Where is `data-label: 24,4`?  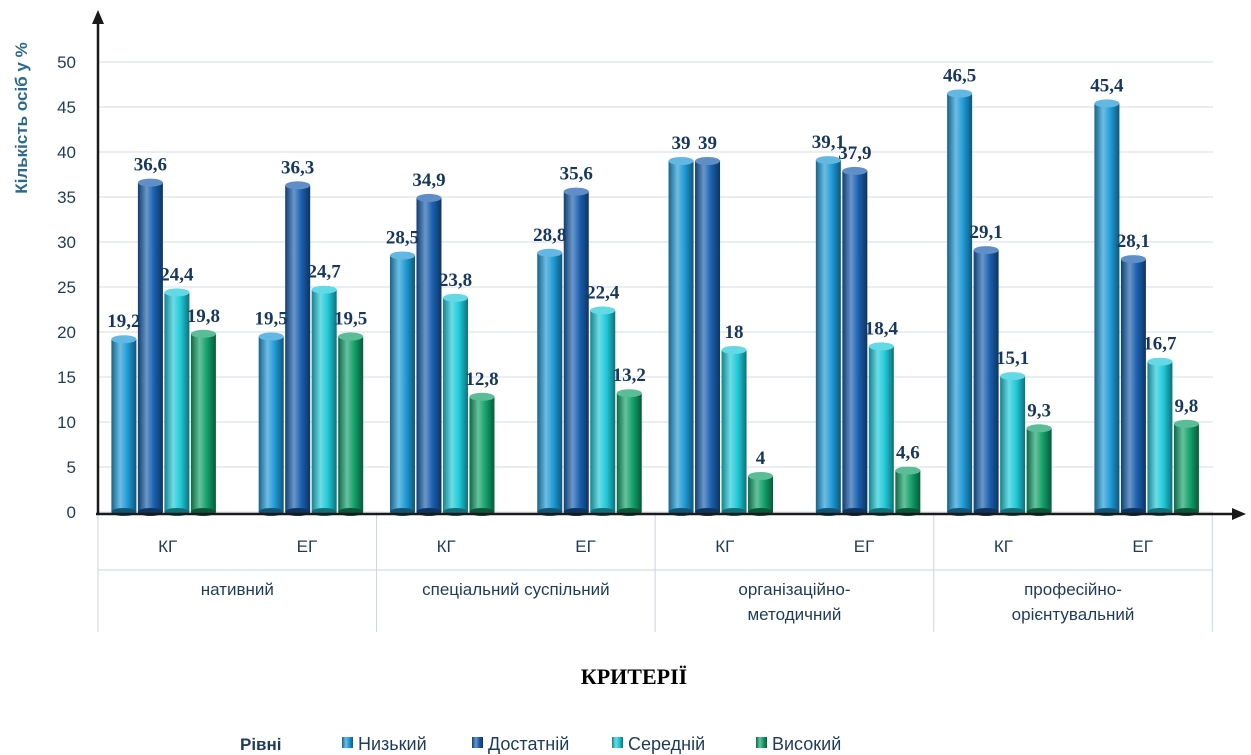 data-label: 24,4 is located at coordinates (177, 274).